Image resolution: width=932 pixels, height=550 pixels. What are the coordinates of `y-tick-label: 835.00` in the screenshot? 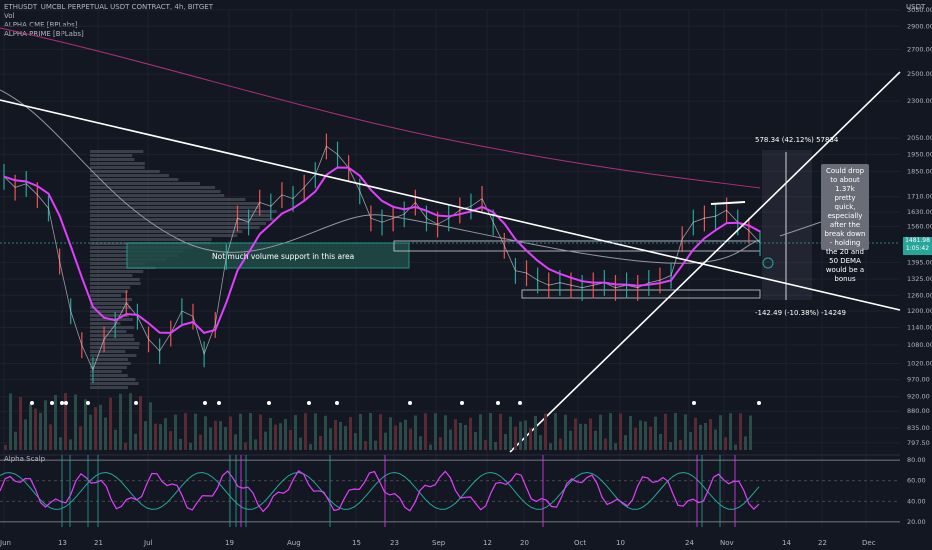 It's located at (918, 428).